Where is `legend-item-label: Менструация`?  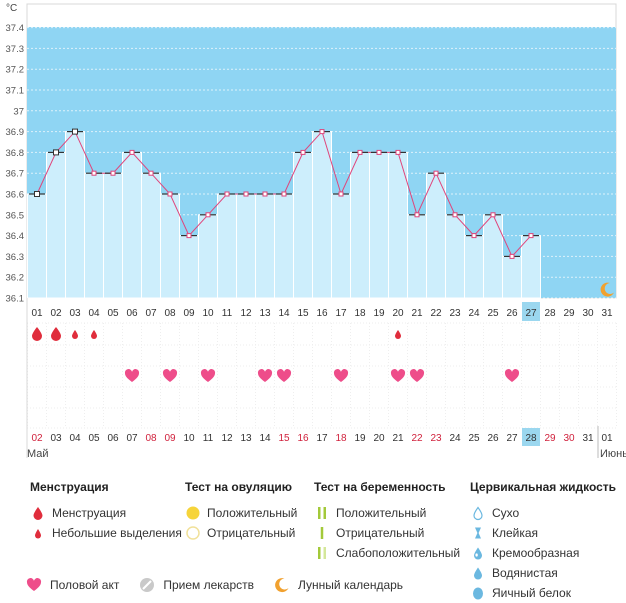 legend-item-label: Менструация is located at coordinates (89, 513).